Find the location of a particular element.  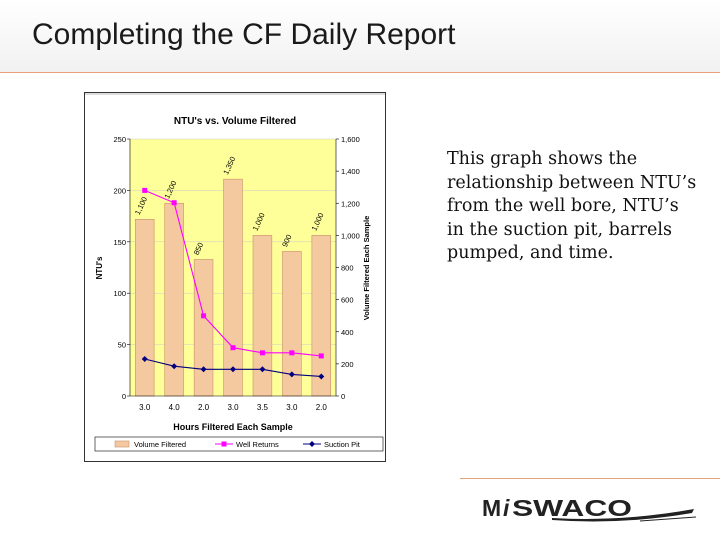

logo-swoosh is located at coordinates (623, 515).